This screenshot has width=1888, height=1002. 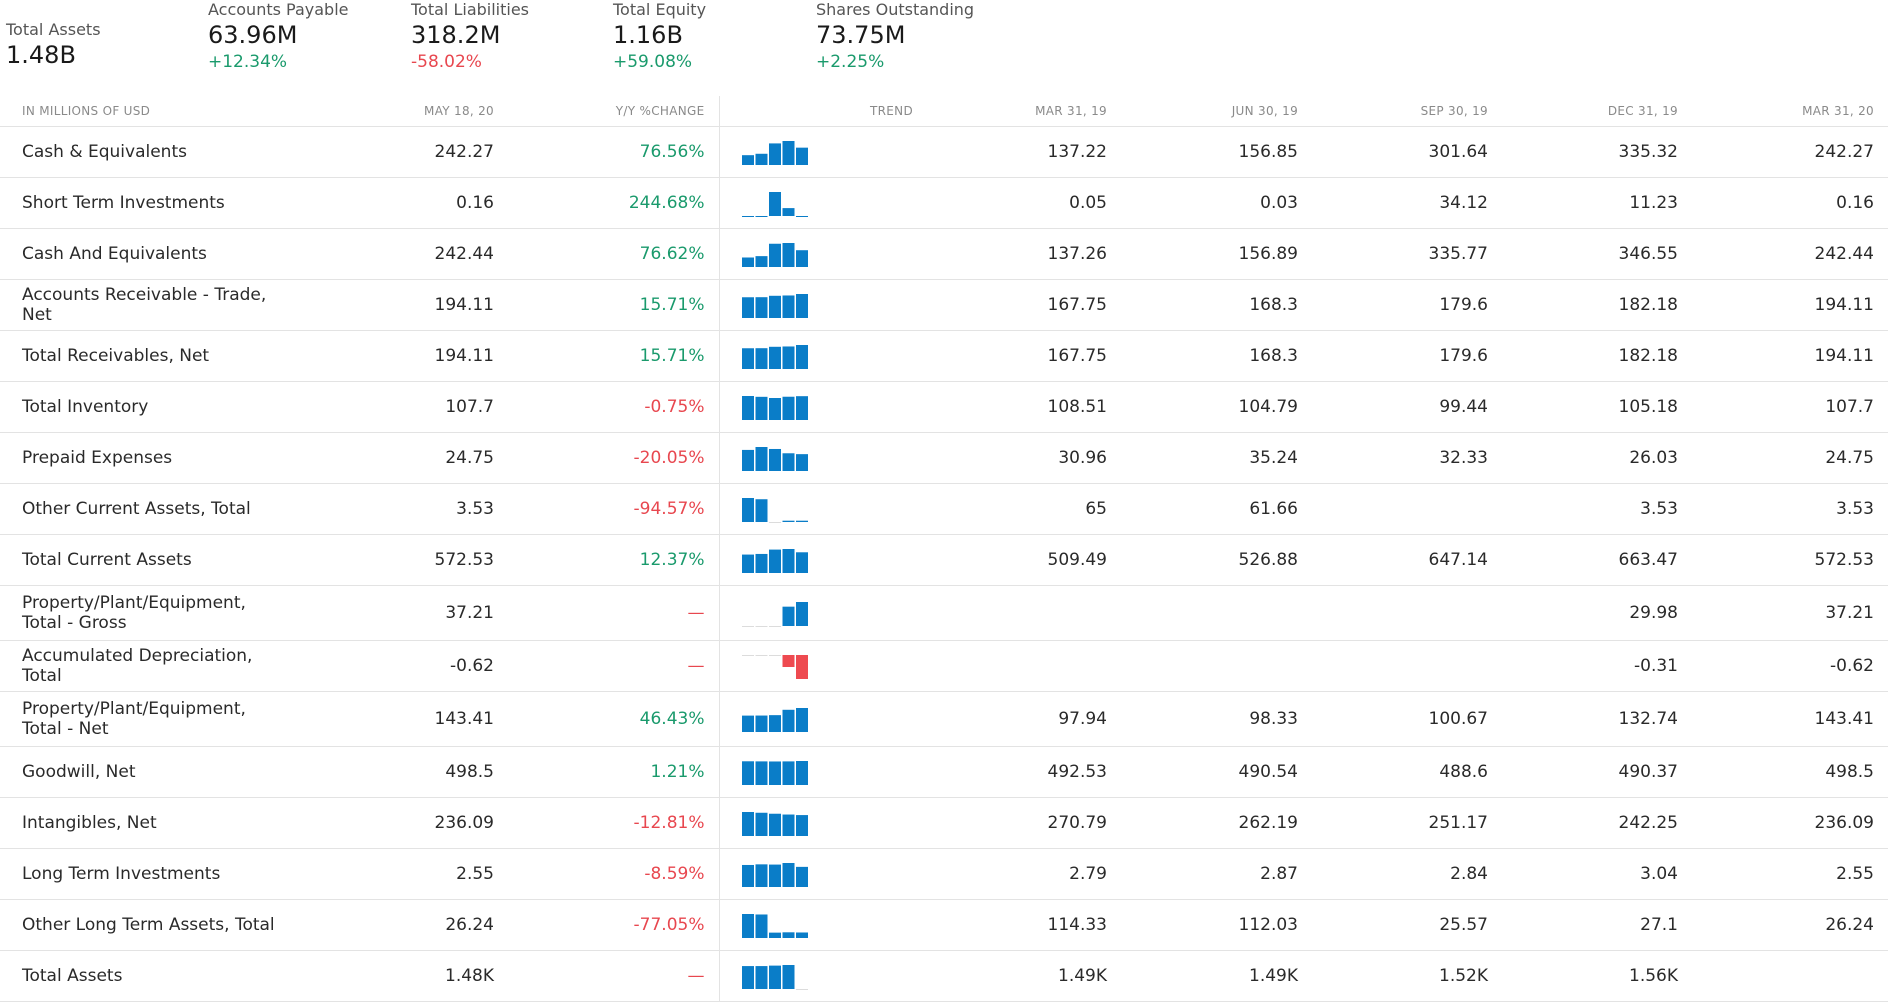 What do you see at coordinates (944, 976) in the screenshot?
I see `table-row: Total Assets 1.48K —1.49K 1.49K 1.52K 1.56K` at bounding box center [944, 976].